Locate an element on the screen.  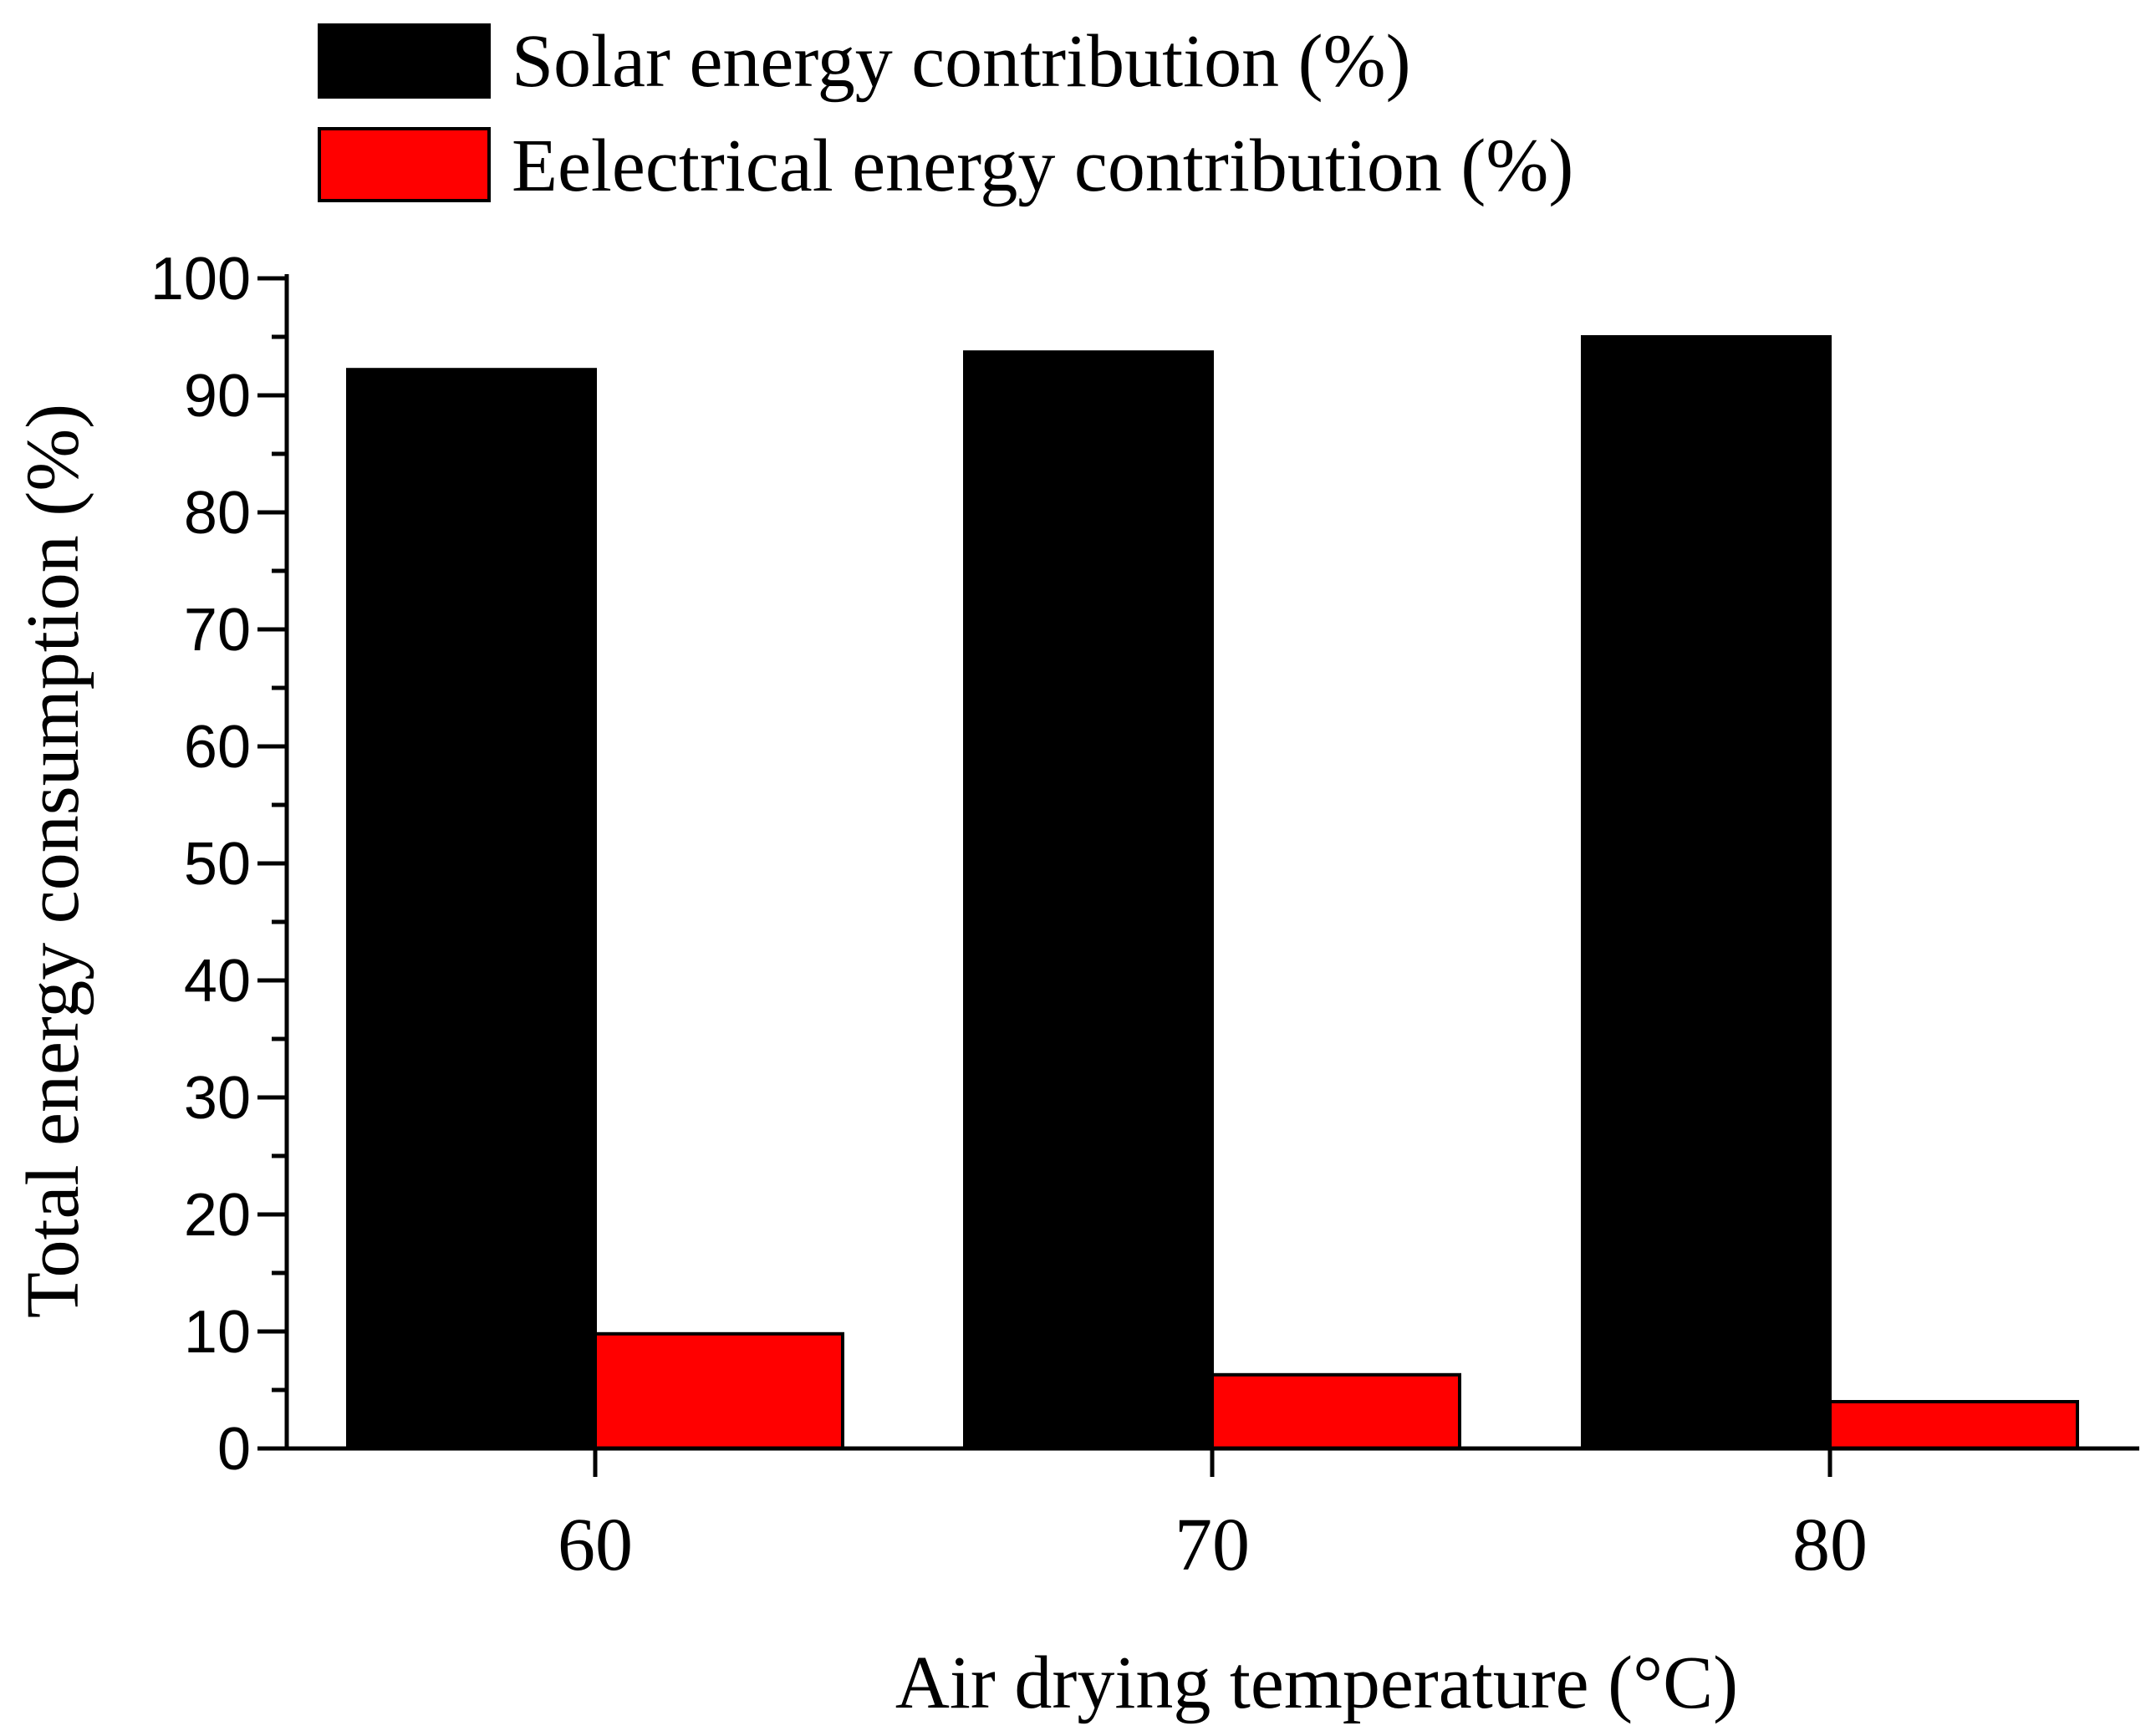
y-tick-label: 60 is located at coordinates (217, 747).